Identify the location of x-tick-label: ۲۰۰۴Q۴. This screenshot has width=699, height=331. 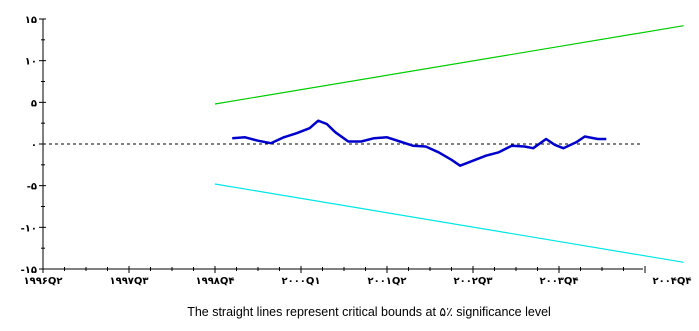
(671, 281).